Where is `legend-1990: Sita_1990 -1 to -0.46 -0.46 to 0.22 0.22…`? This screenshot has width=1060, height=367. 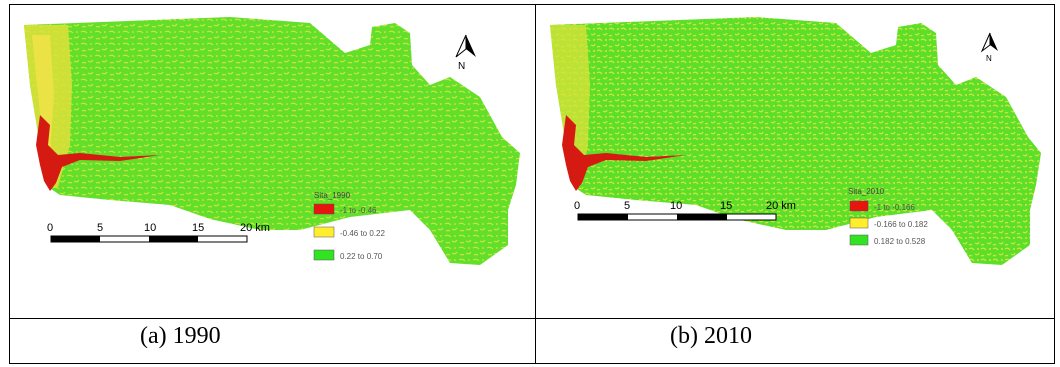 legend-1990: Sita_1990 -1 to -0.46 -0.46 to 0.22 0.22… is located at coordinates (349, 226).